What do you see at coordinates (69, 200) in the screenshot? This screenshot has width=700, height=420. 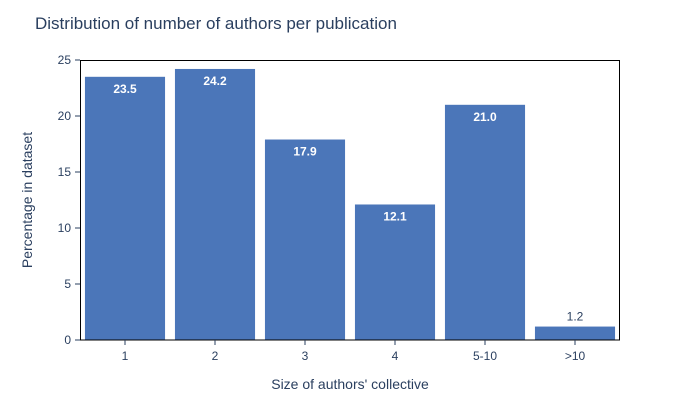 I see `y-axis: 0 5 10 15 20 25` at bounding box center [69, 200].